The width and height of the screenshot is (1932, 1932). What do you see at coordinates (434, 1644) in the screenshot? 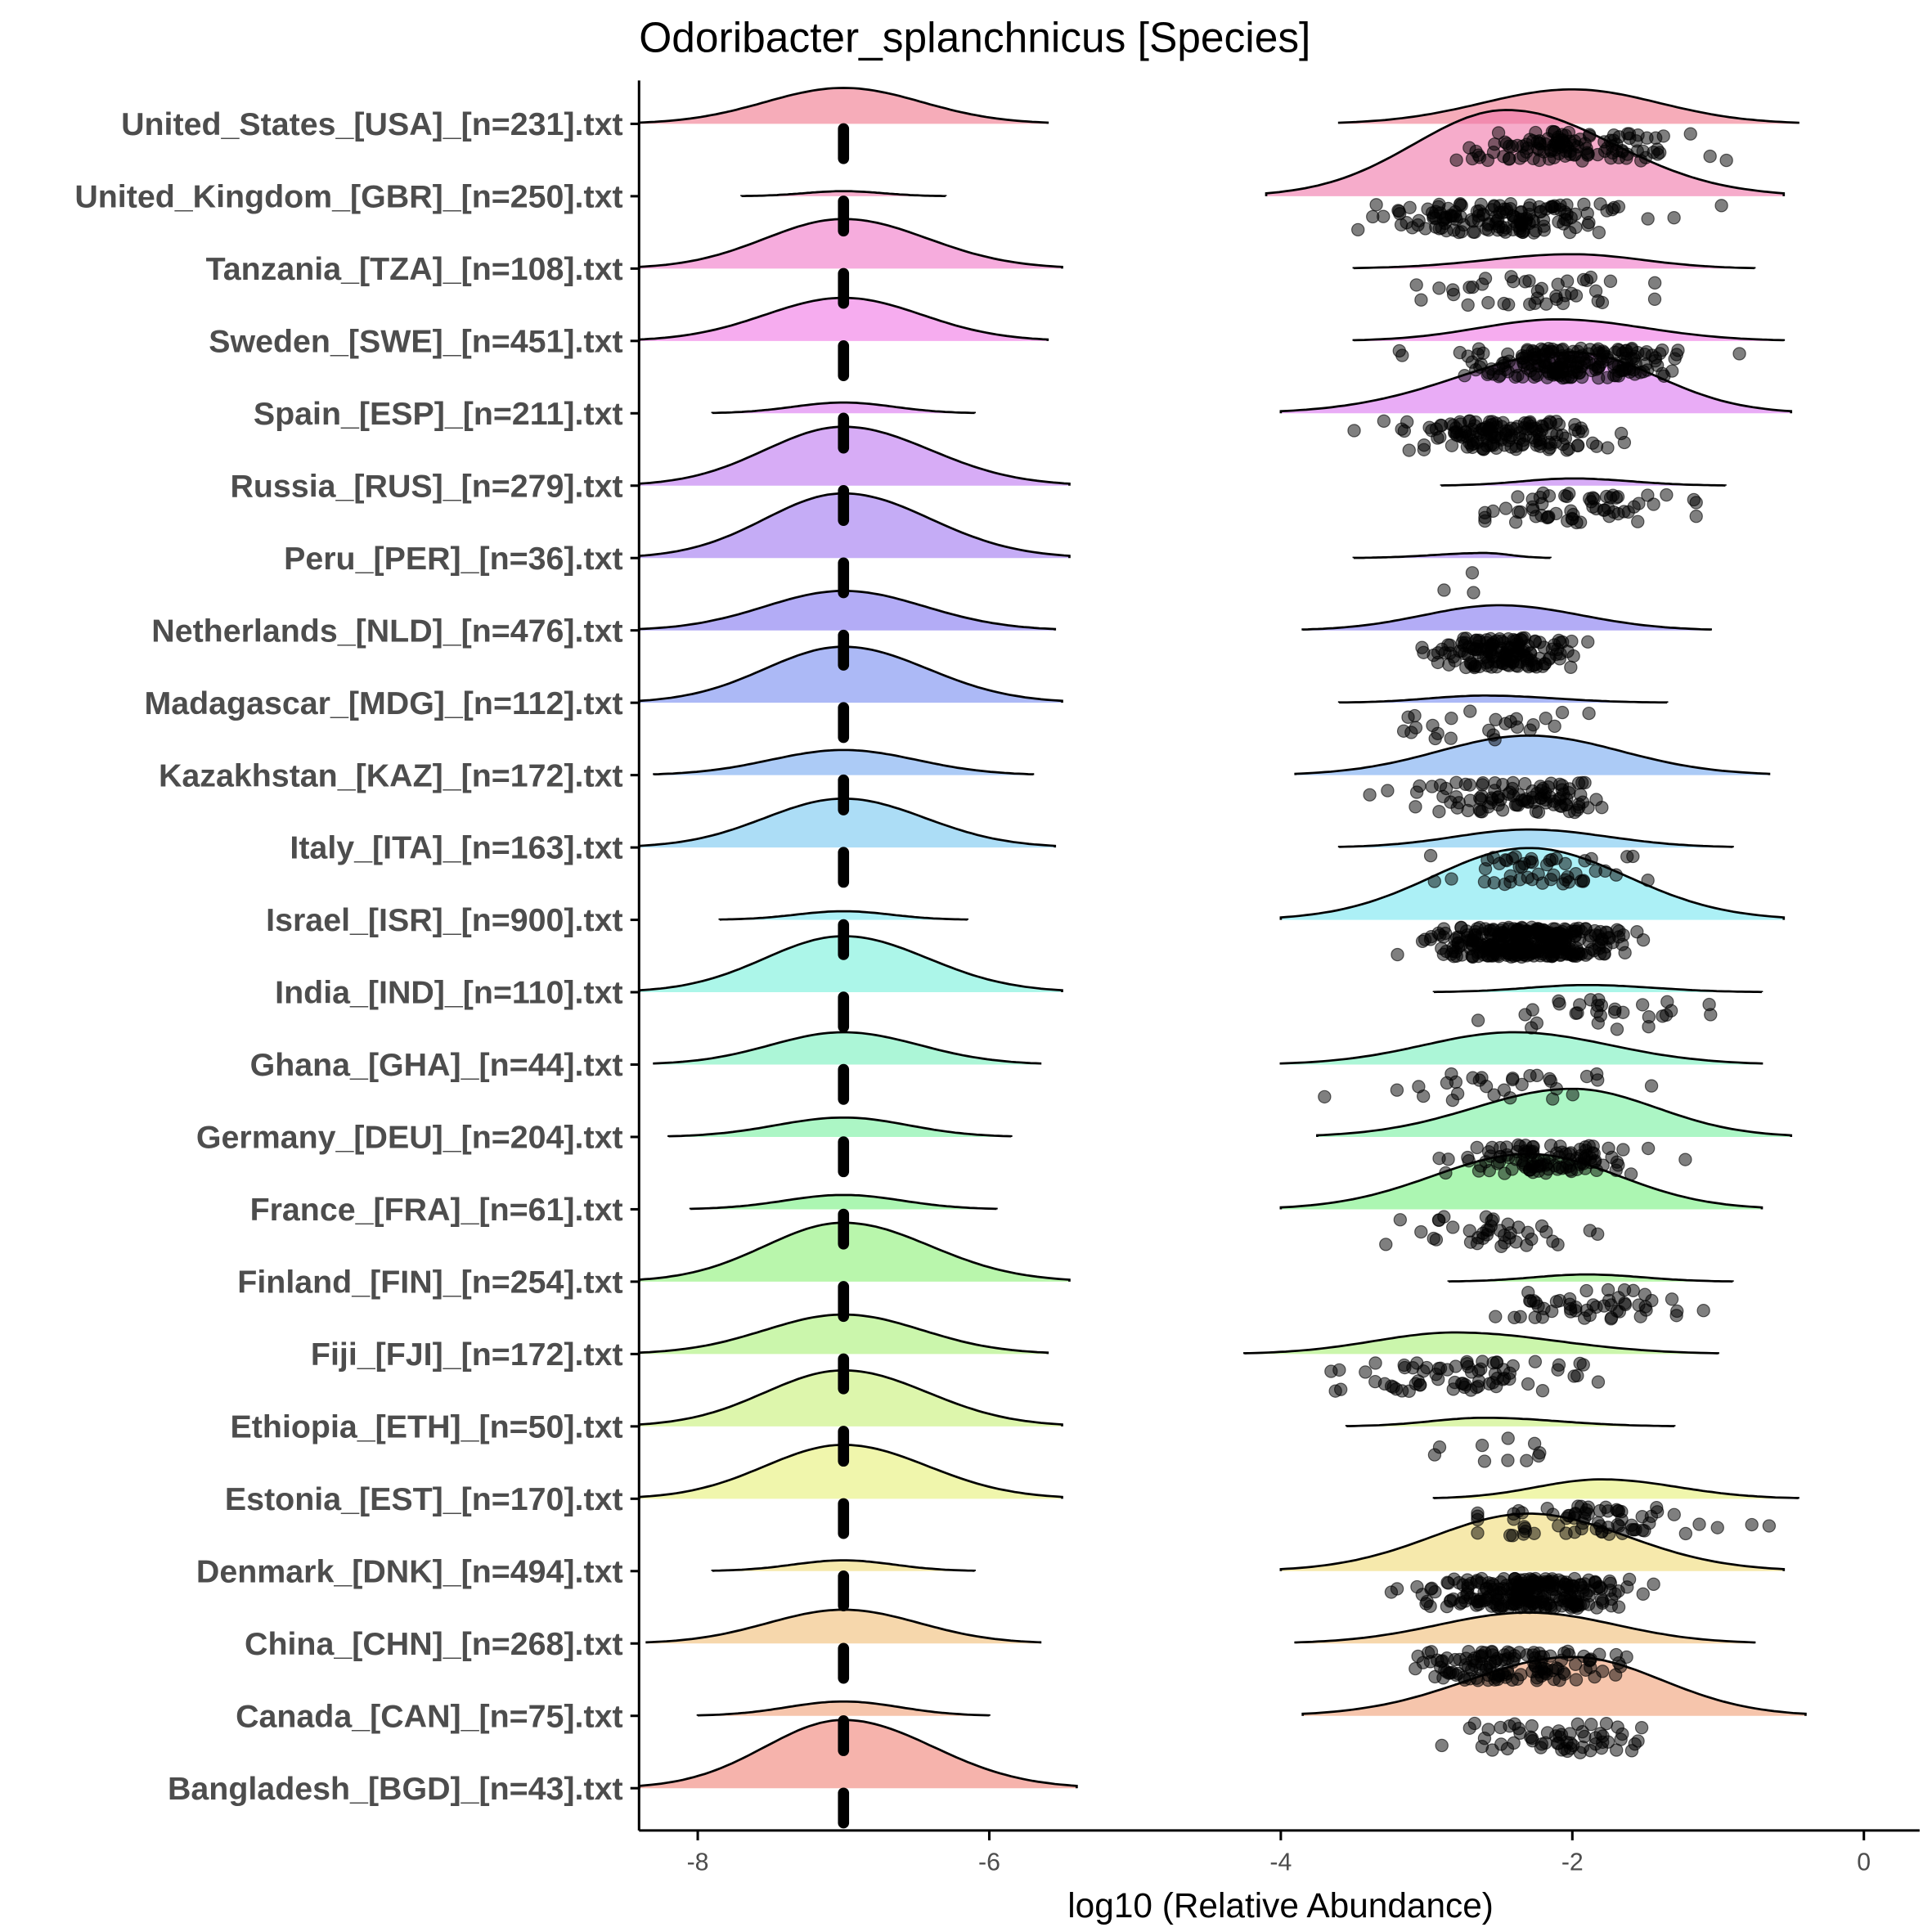
I see `row-label: China_[CHN]_[n=268].txt` at bounding box center [434, 1644].